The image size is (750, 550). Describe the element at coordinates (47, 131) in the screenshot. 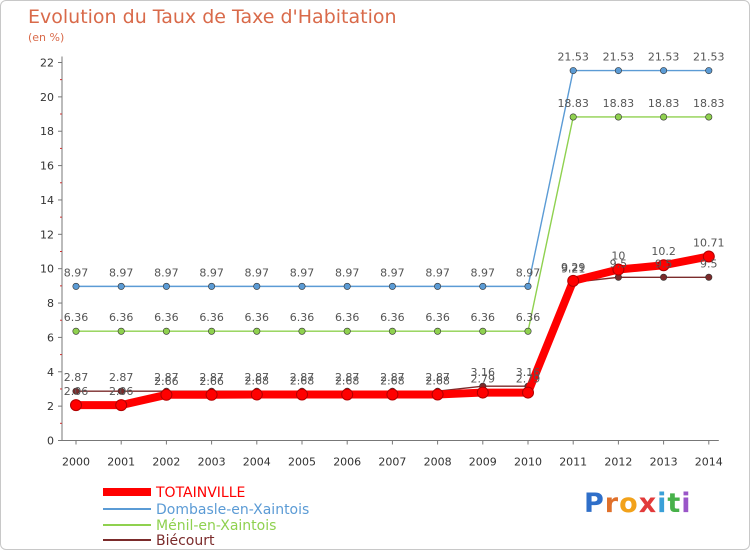

I see `y-tick-label: 18` at that location.